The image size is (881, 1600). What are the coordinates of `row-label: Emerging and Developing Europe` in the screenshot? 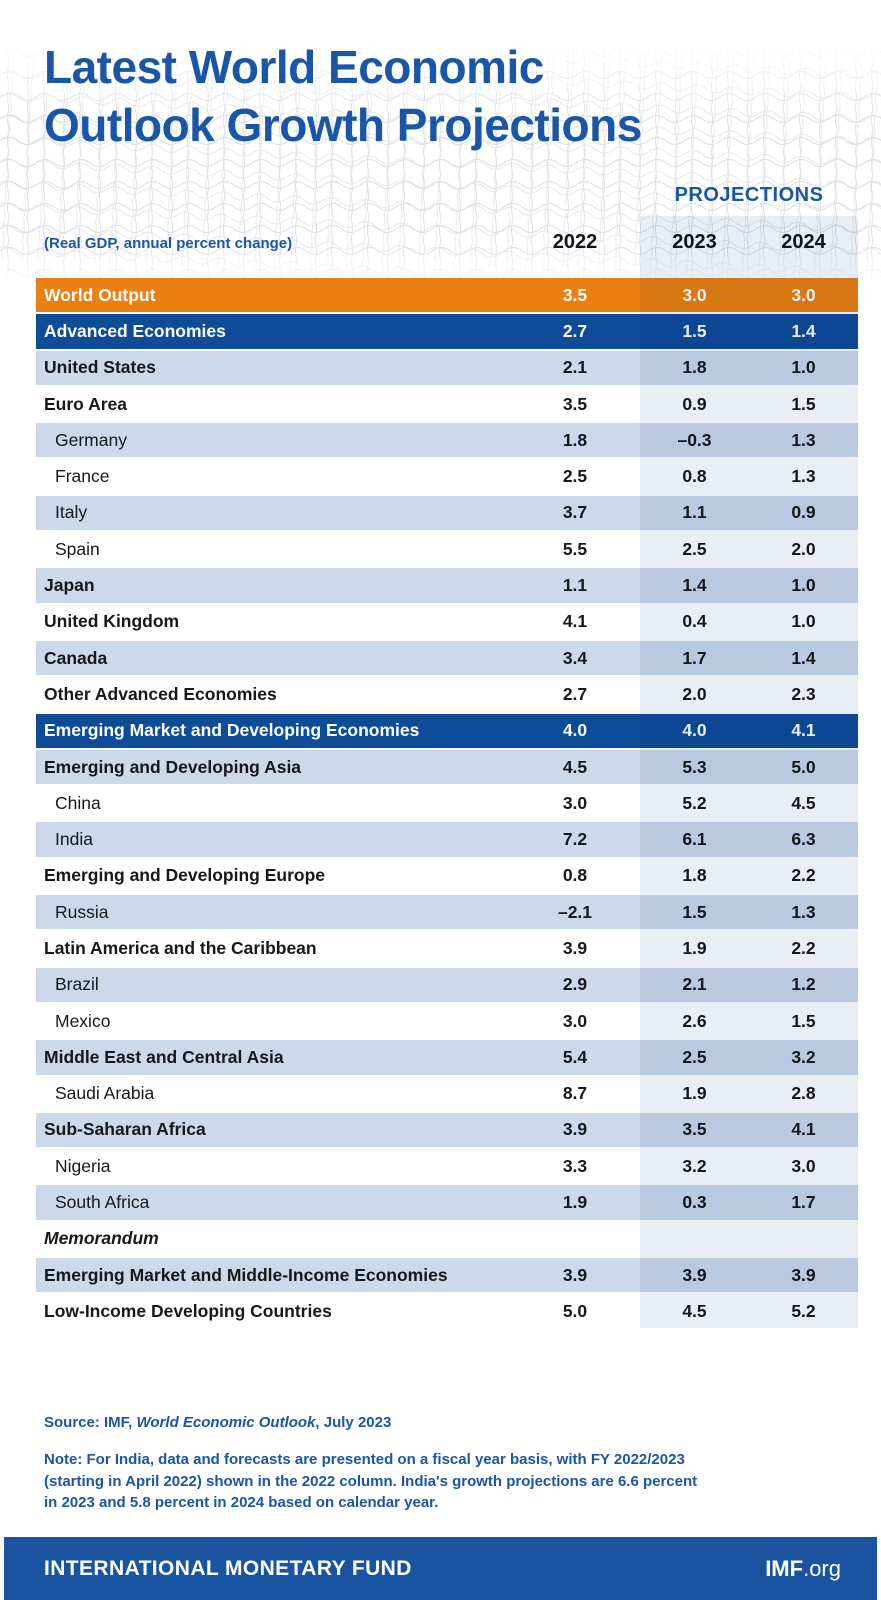 It's located at (185, 875).